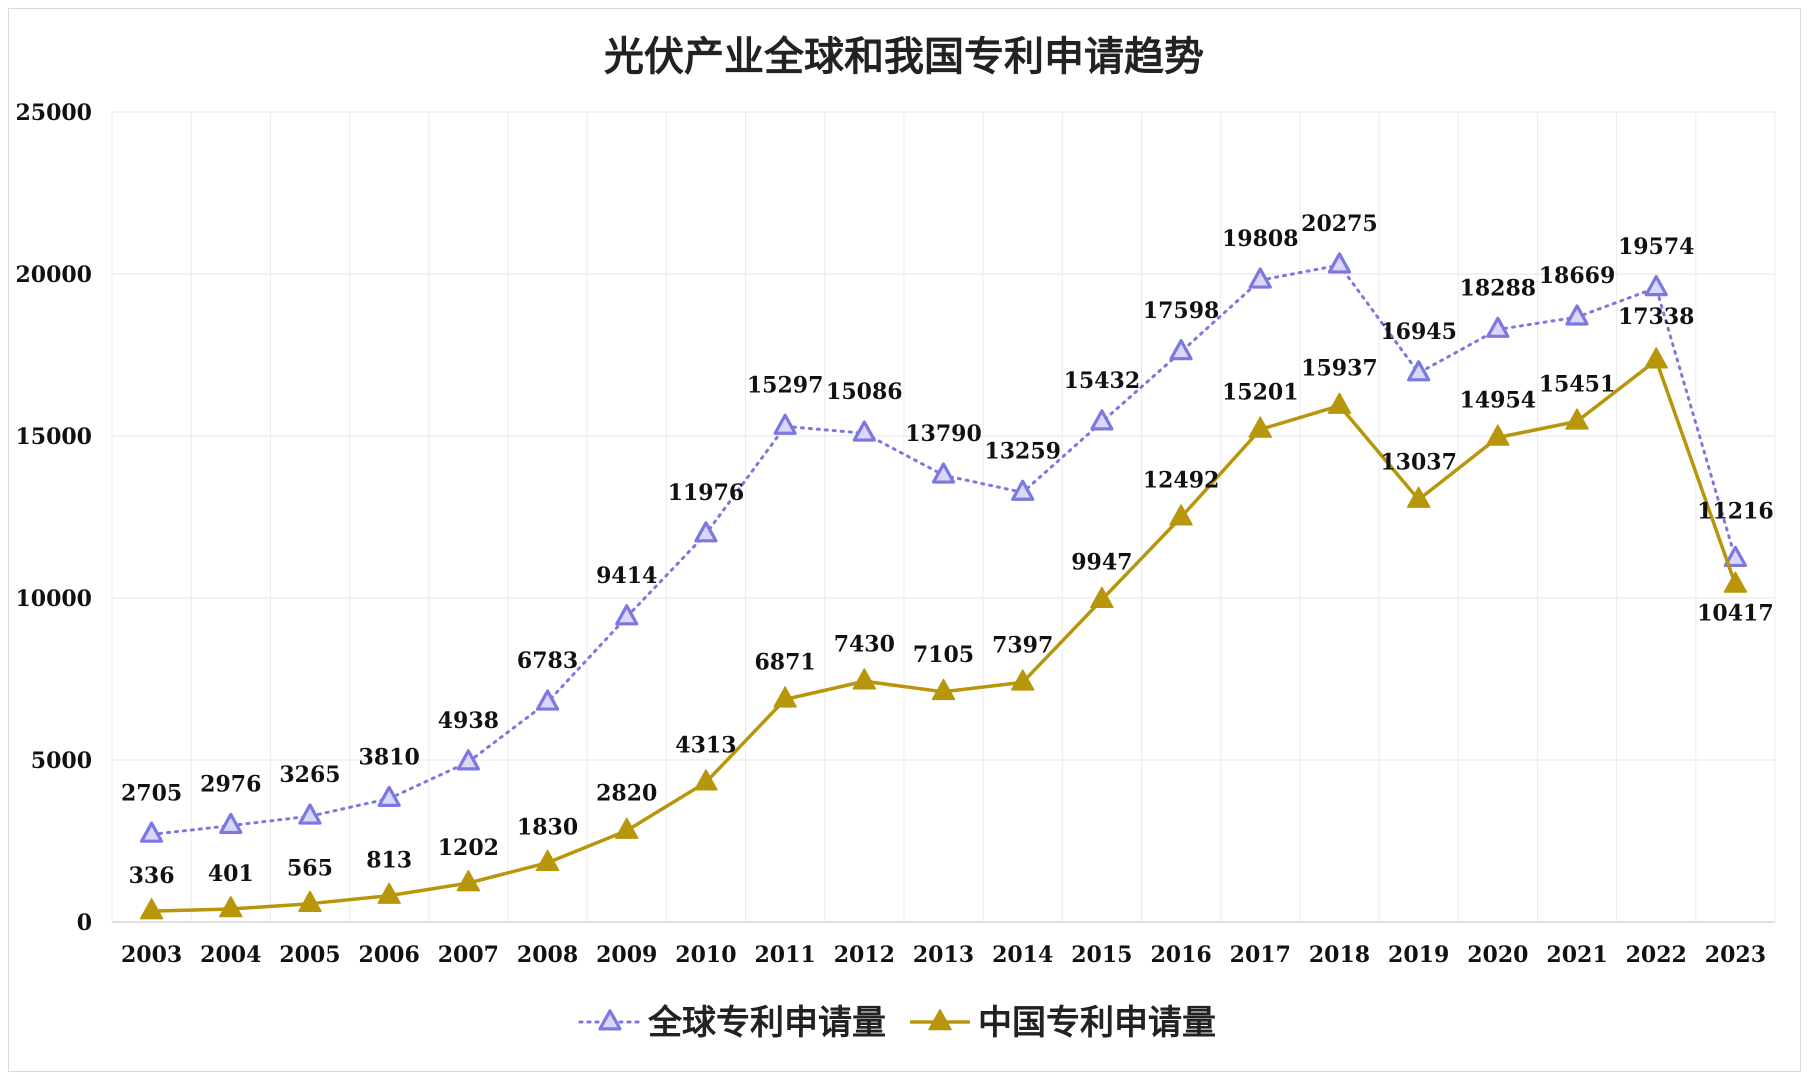  I want to click on y-tick-label: 15000, so click(53, 437).